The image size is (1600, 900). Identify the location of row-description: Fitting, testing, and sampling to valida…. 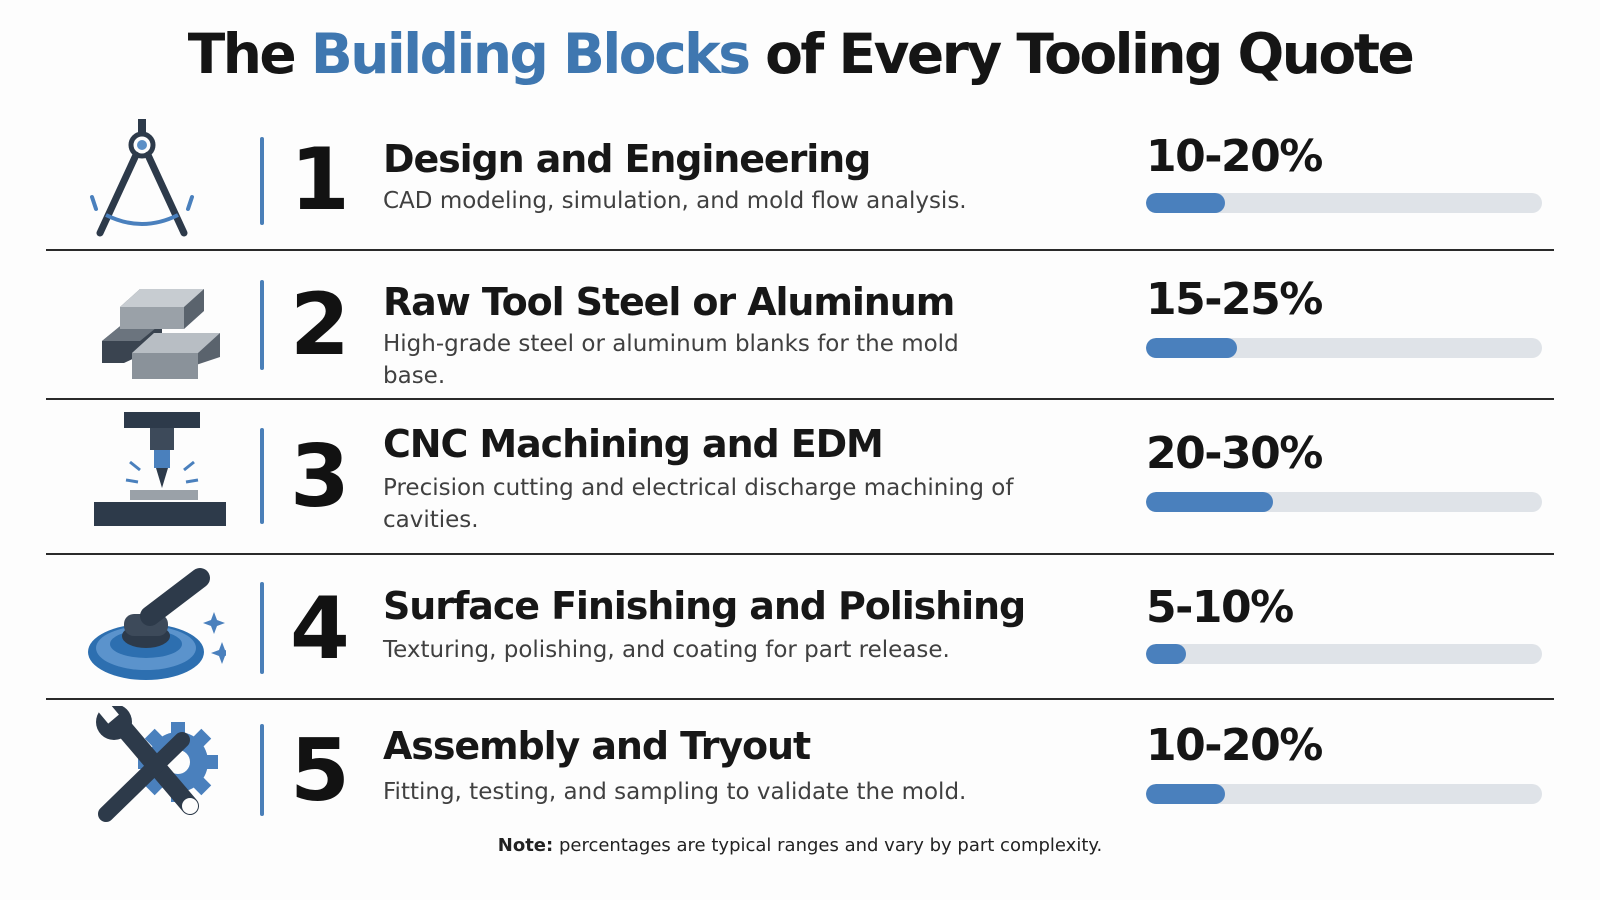
(675, 792).